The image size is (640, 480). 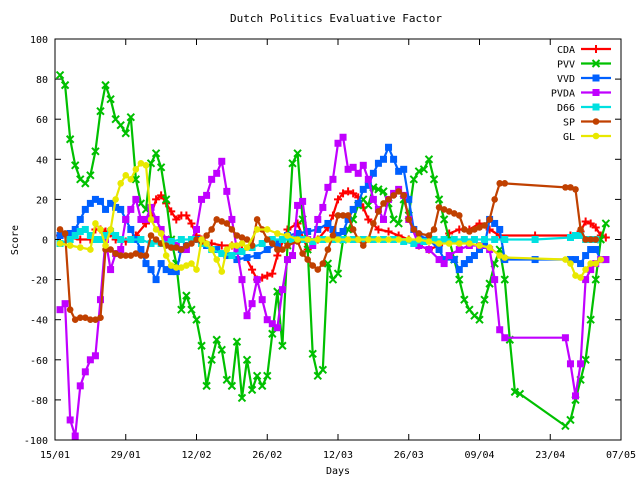 What do you see at coordinates (587, 137) in the screenshot?
I see `legend-item-gl: GL` at bounding box center [587, 137].